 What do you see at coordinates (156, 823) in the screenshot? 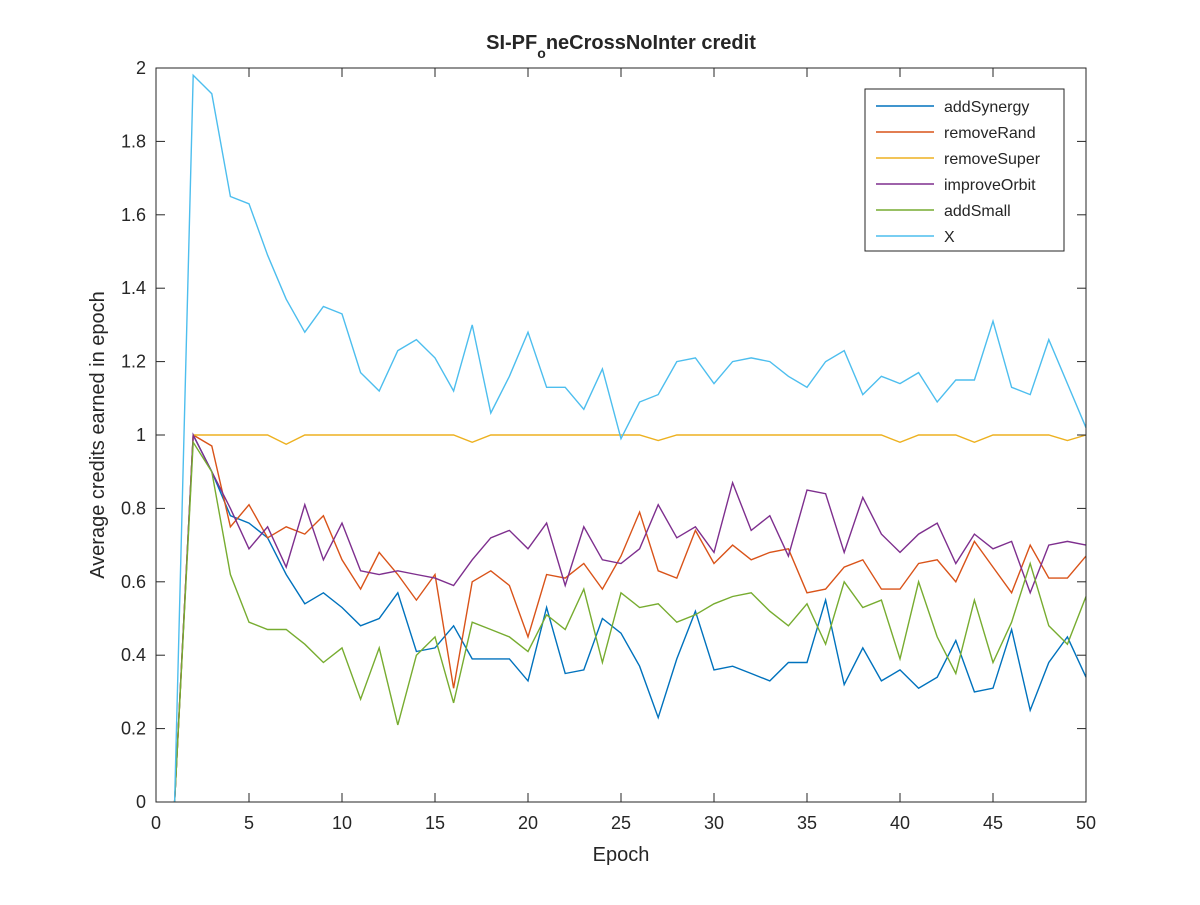
I see `x-tick-label: 0` at bounding box center [156, 823].